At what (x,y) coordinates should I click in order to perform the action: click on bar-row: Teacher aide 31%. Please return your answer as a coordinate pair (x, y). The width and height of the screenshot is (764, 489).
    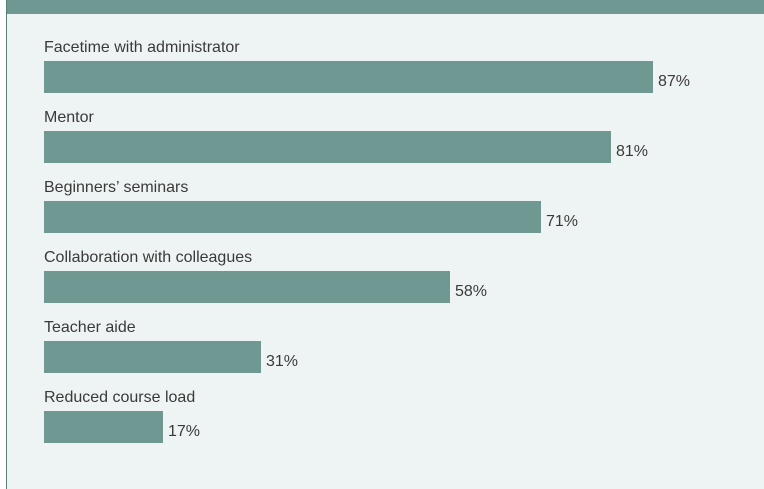
    Looking at the image, I should click on (385, 351).